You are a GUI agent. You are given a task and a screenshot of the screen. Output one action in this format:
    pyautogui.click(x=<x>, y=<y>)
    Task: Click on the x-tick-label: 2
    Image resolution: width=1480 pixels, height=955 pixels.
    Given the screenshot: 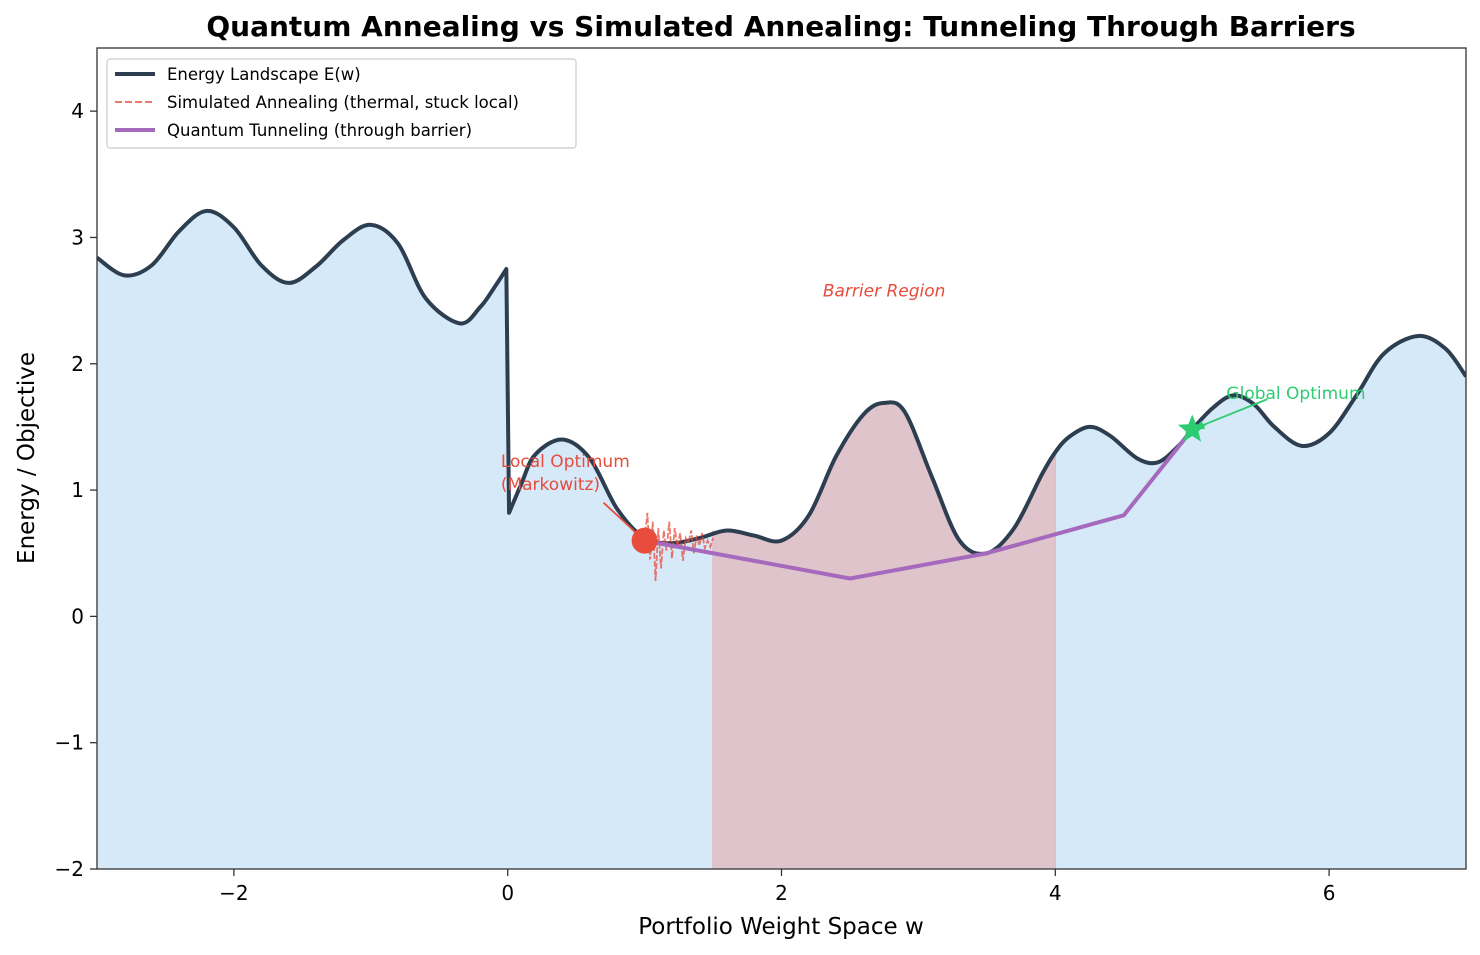 What is the action you would take?
    pyautogui.click(x=781, y=893)
    